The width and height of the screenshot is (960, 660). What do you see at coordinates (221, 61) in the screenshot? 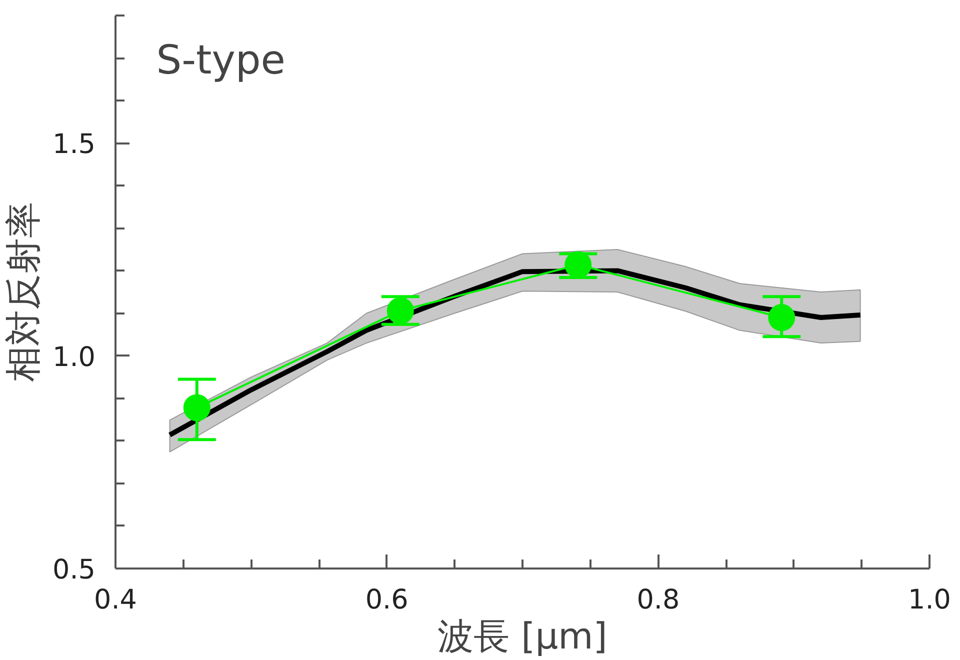
I see `text: S-type` at bounding box center [221, 61].